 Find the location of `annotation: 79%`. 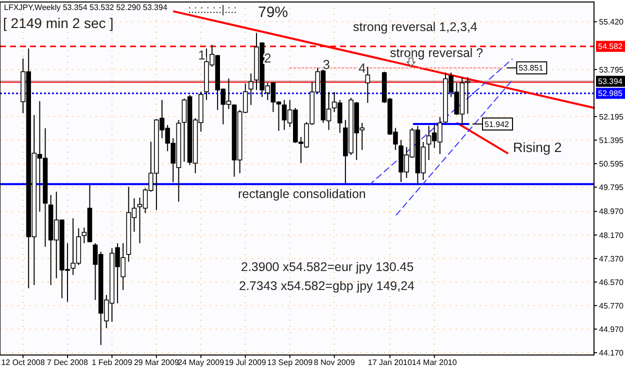

annotation: 79% is located at coordinates (273, 12).